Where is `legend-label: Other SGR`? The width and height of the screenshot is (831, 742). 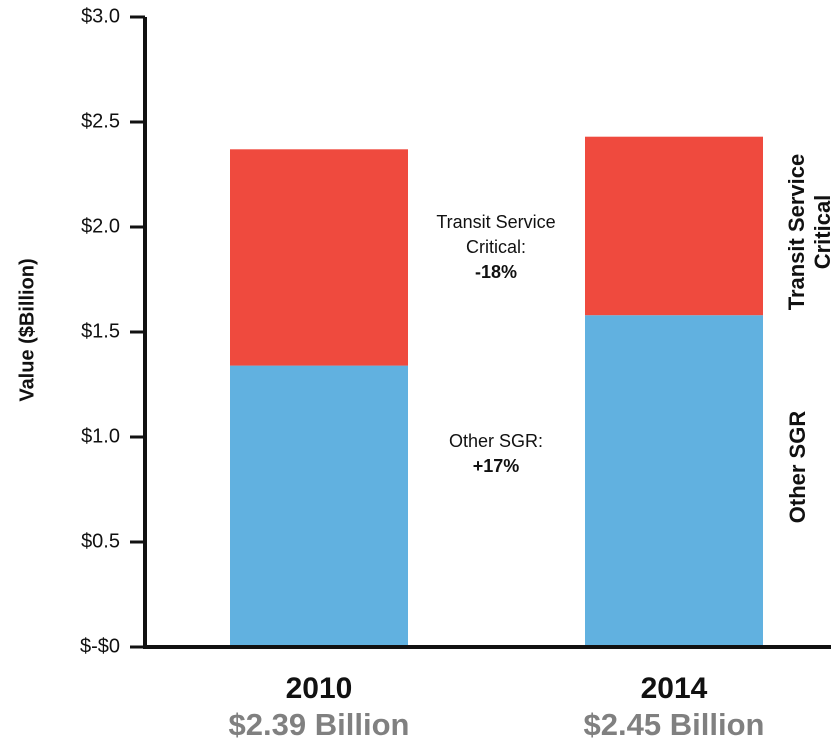 legend-label: Other SGR is located at coordinates (798, 467).